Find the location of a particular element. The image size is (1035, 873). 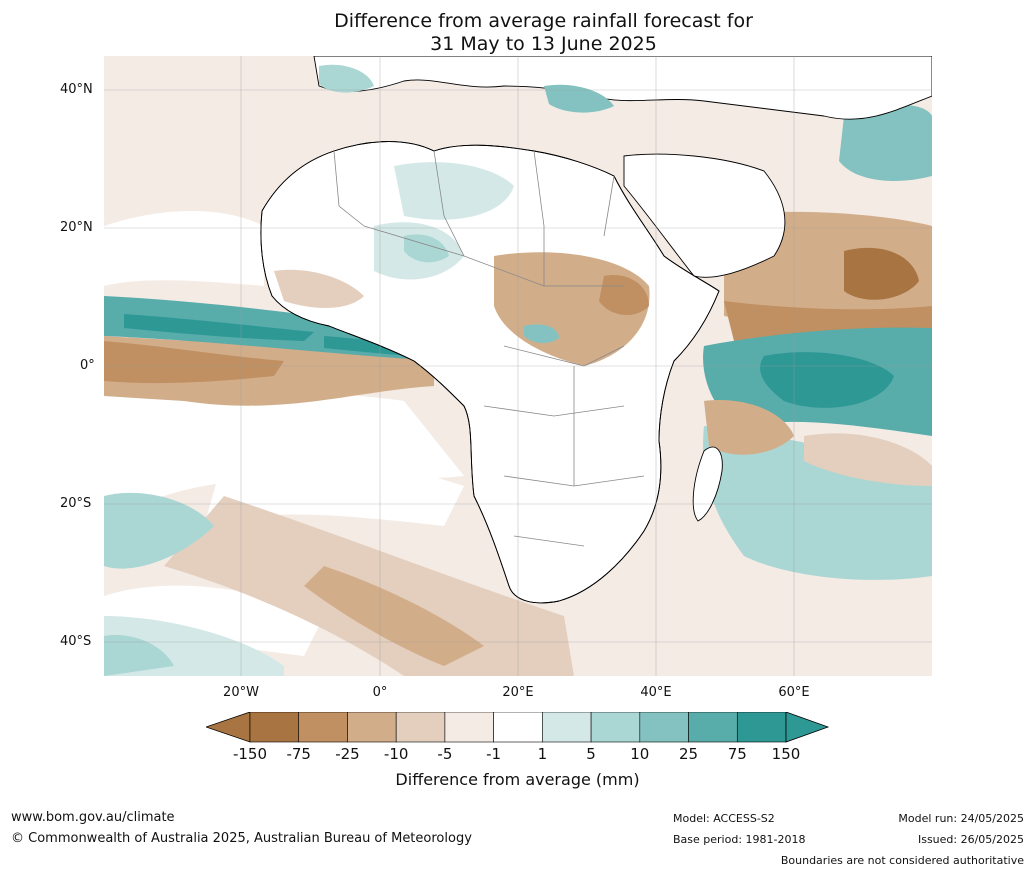

colorbar-tick-label: 25 is located at coordinates (688, 754).